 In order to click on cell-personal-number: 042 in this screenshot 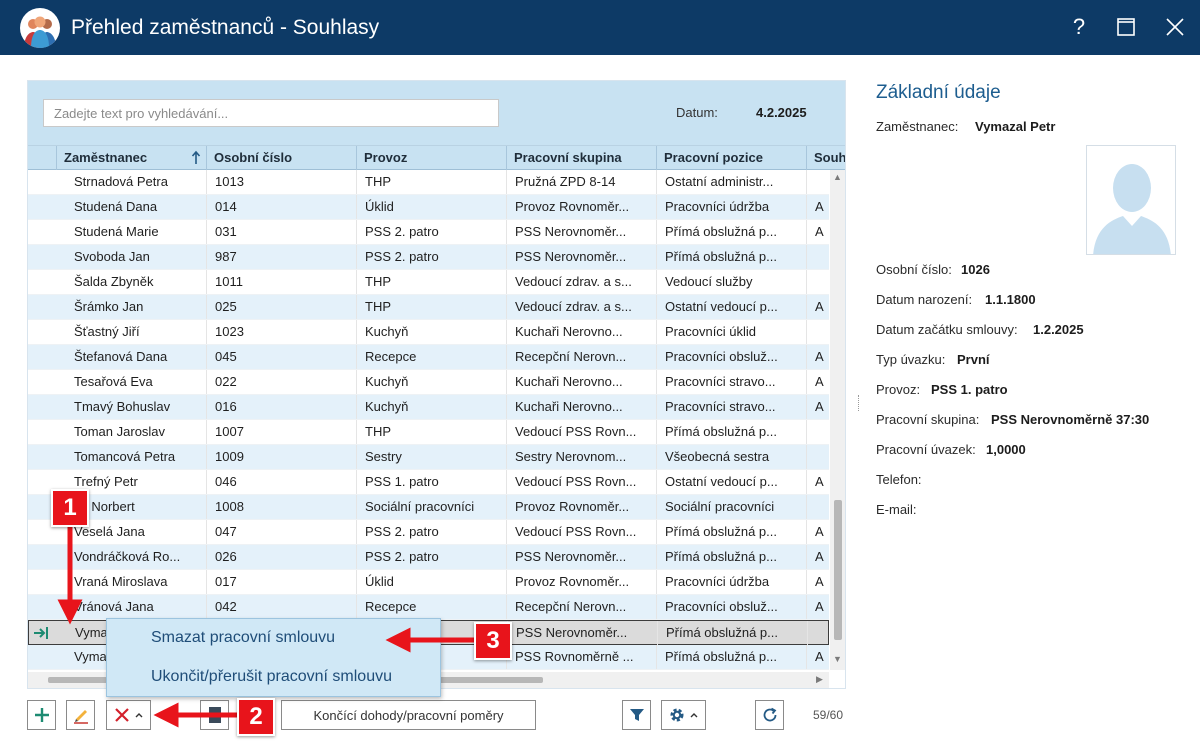, I will do `click(281, 607)`.